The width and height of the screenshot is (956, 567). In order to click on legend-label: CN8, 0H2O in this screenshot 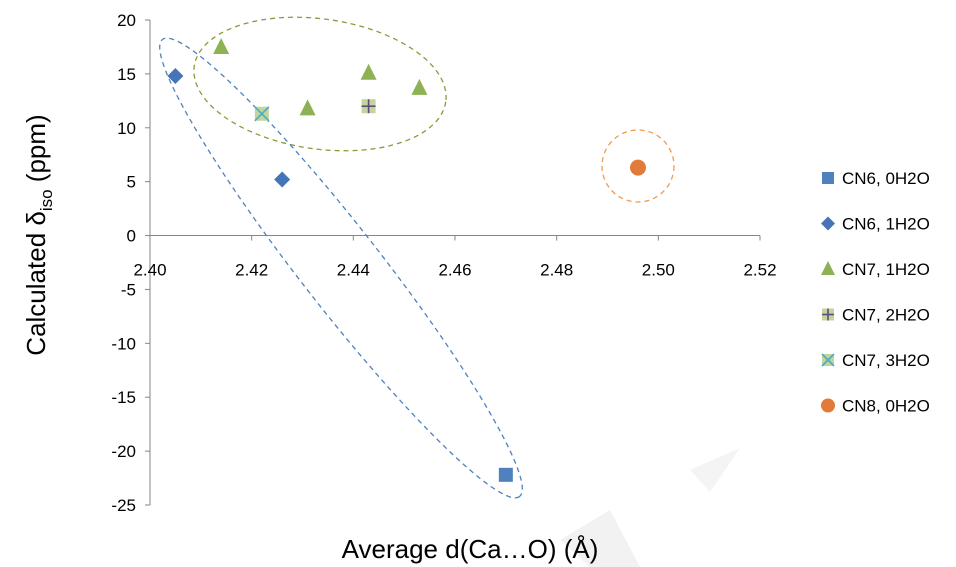, I will do `click(886, 406)`.